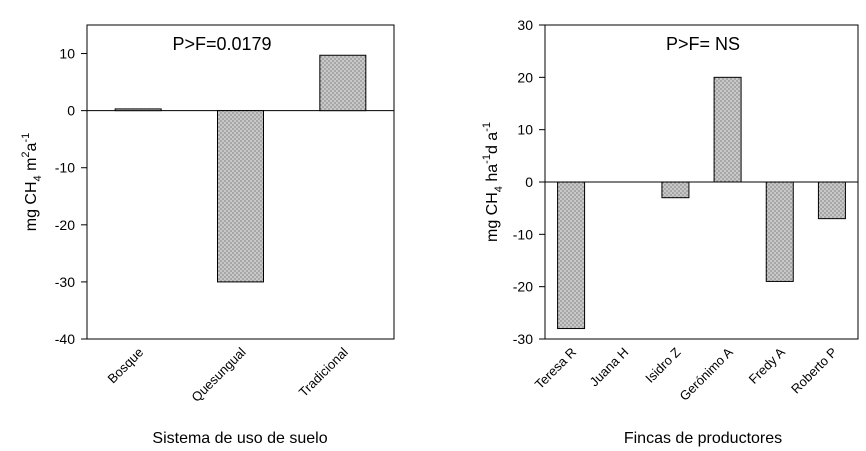 The width and height of the screenshot is (866, 451). Describe the element at coordinates (32, 182) in the screenshot. I see `chart-left-y-axis-label: mg CH4 m2a-1` at that location.